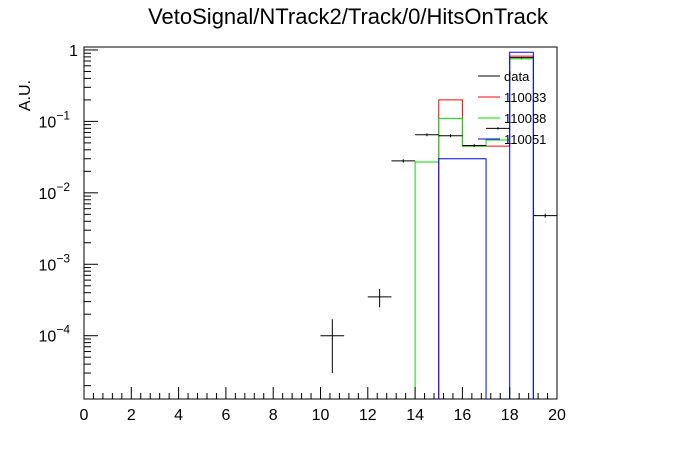 The width and height of the screenshot is (696, 472). Describe the element at coordinates (525, 139) in the screenshot. I see `legend-label-110051: 110051` at that location.